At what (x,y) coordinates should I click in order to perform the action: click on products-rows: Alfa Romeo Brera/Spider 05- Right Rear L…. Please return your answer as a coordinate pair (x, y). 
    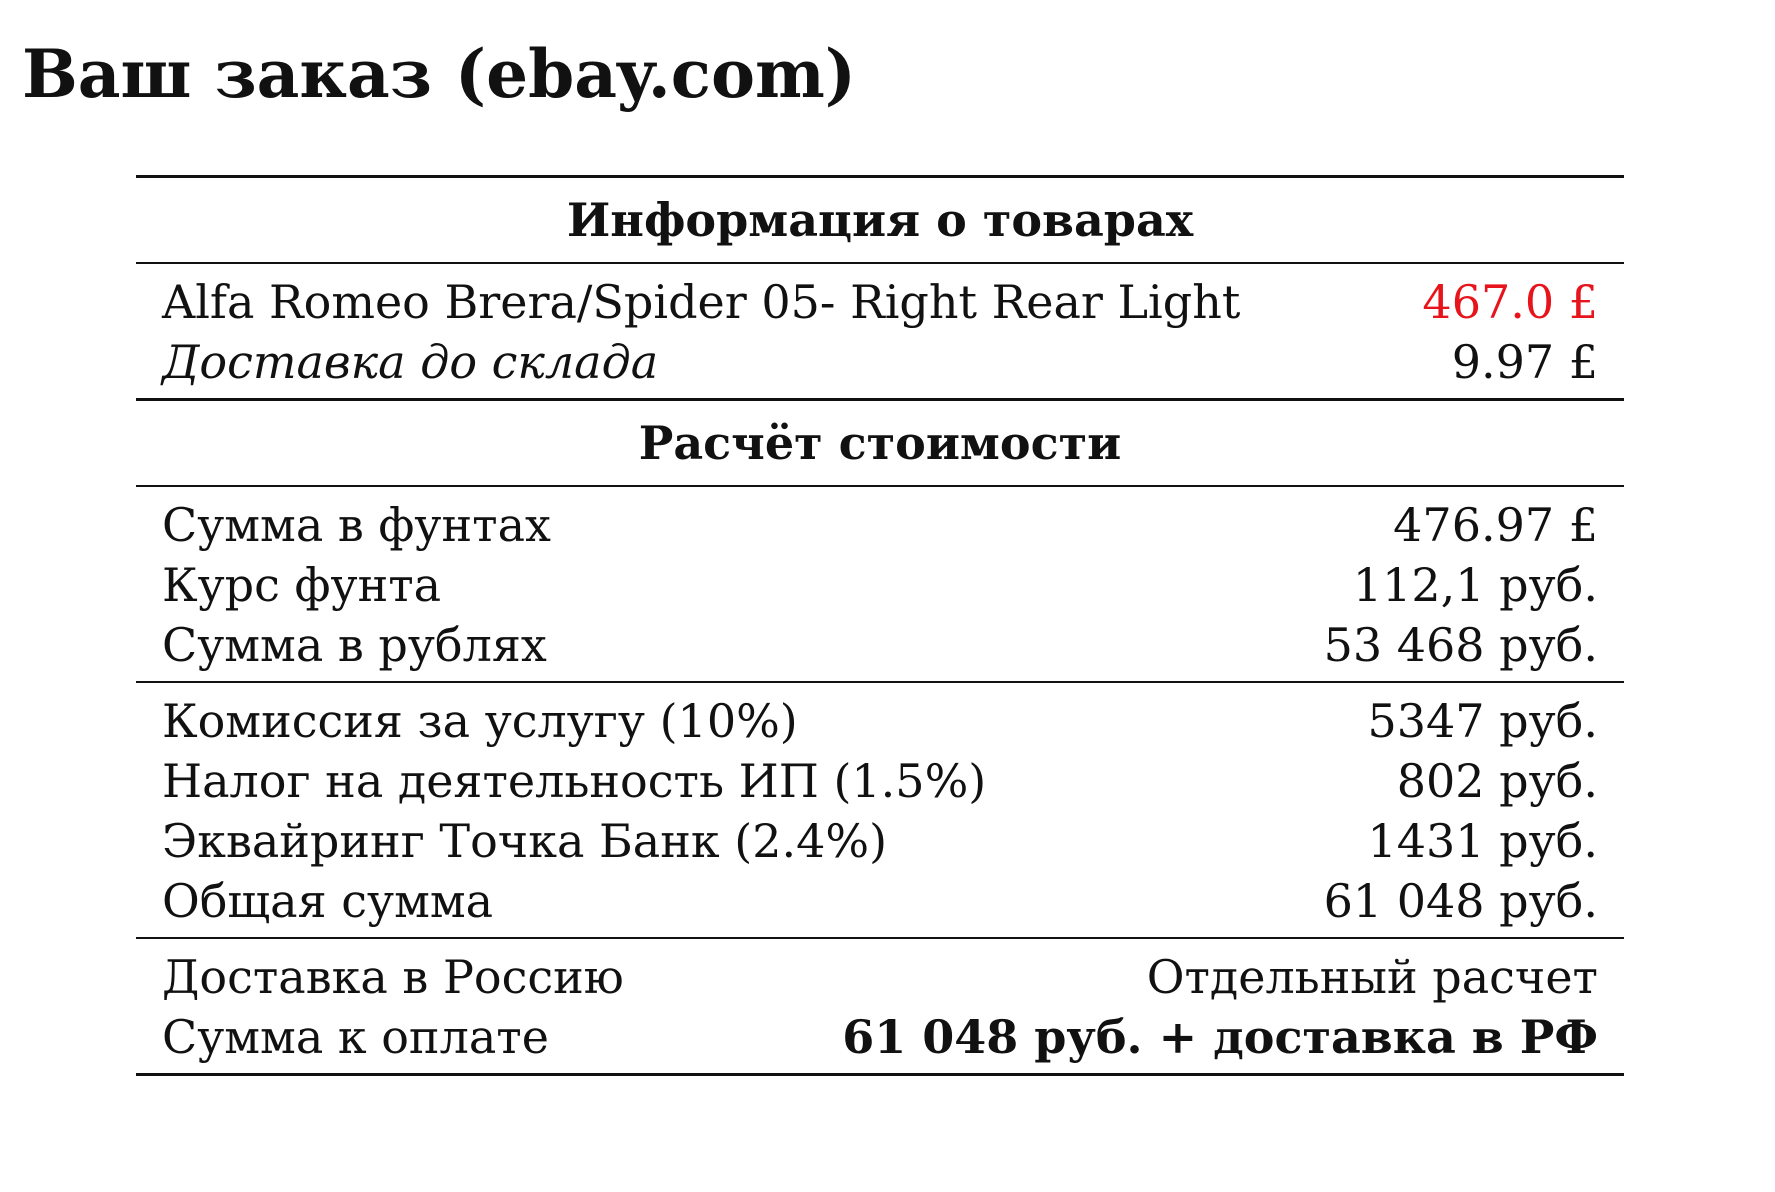
    Looking at the image, I should click on (880, 331).